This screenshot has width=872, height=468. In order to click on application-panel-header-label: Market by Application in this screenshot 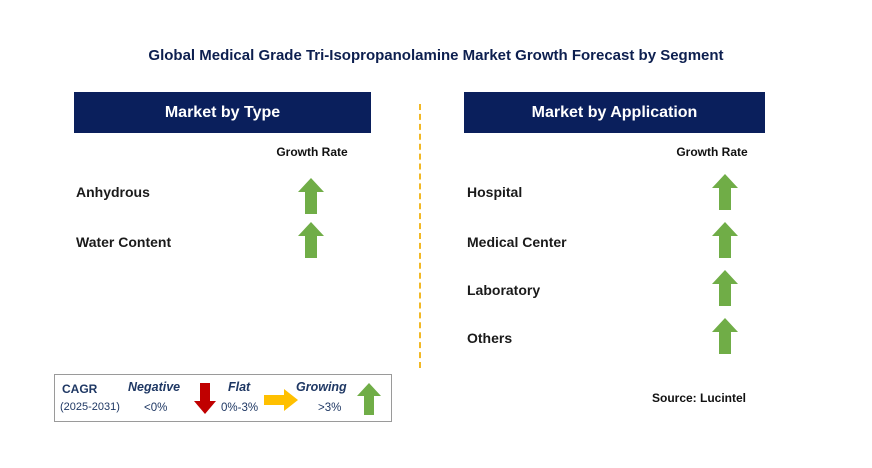, I will do `click(614, 112)`.